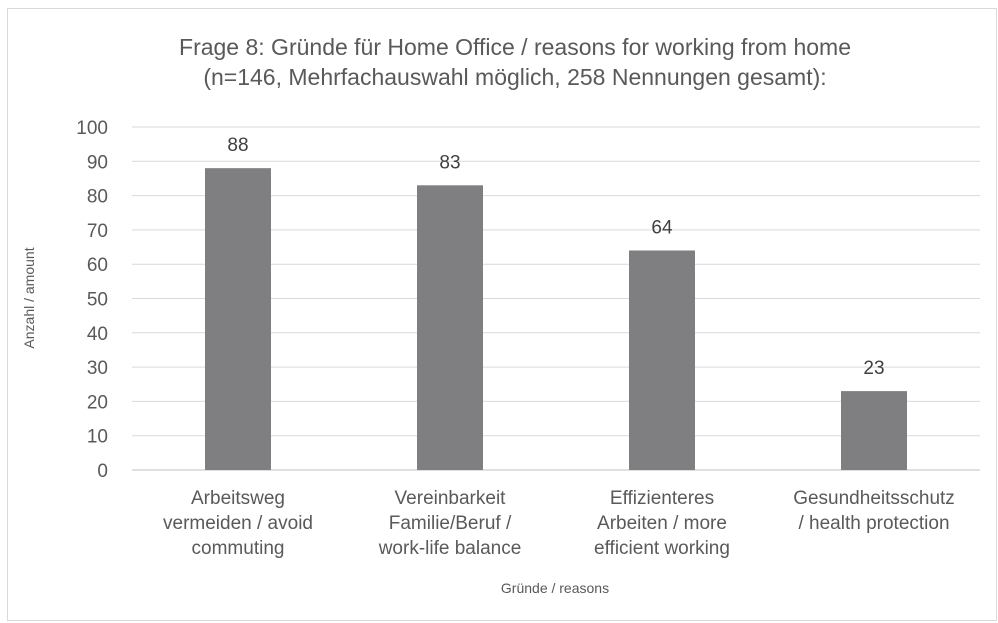 Image resolution: width=998 pixels, height=623 pixels. Describe the element at coordinates (97, 231) in the screenshot. I see `y-tick-label: 70` at that location.